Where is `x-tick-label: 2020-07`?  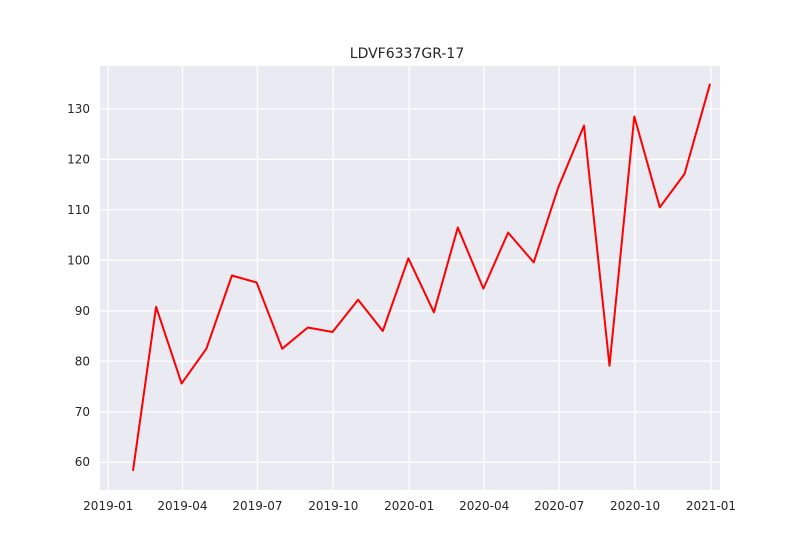 x-tick-label: 2020-07 is located at coordinates (559, 506).